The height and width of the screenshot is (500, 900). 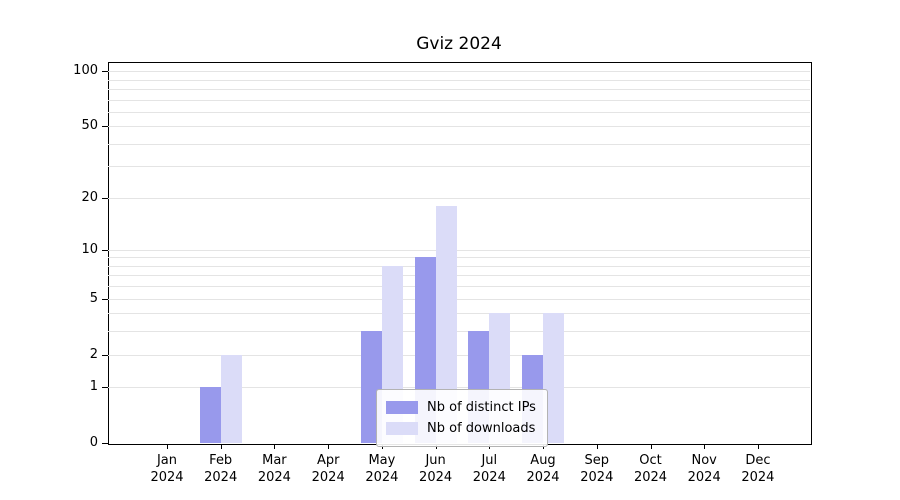 I want to click on x-tick-label: Jul 2024, so click(x=489, y=469).